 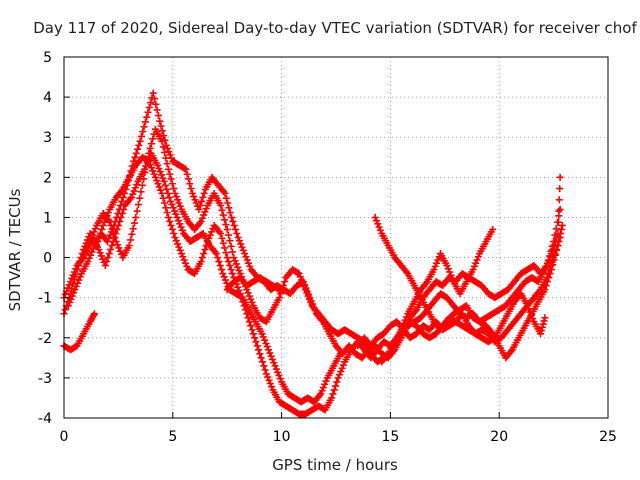 What do you see at coordinates (47, 58) in the screenshot?
I see `y-tick-label: 5` at bounding box center [47, 58].